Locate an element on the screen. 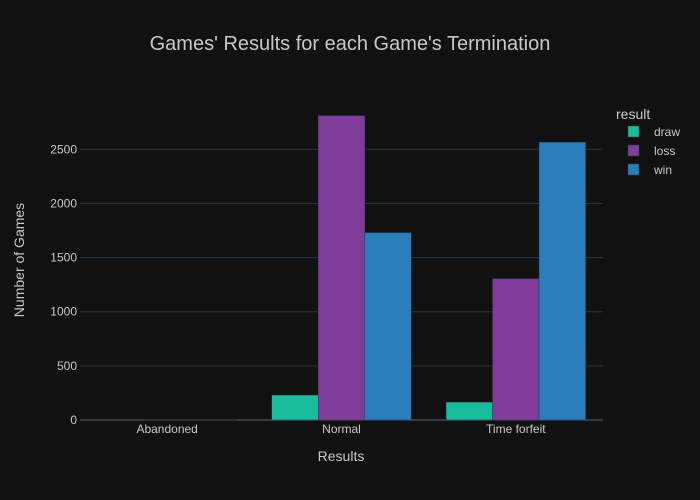 The image size is (700, 500). y-tick-label: 2000 is located at coordinates (63, 203).